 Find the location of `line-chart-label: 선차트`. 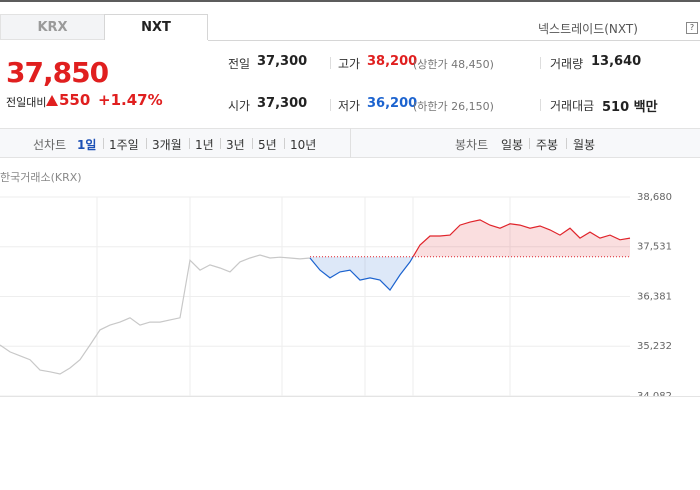

line-chart-label: 선차트 is located at coordinates (50, 145).